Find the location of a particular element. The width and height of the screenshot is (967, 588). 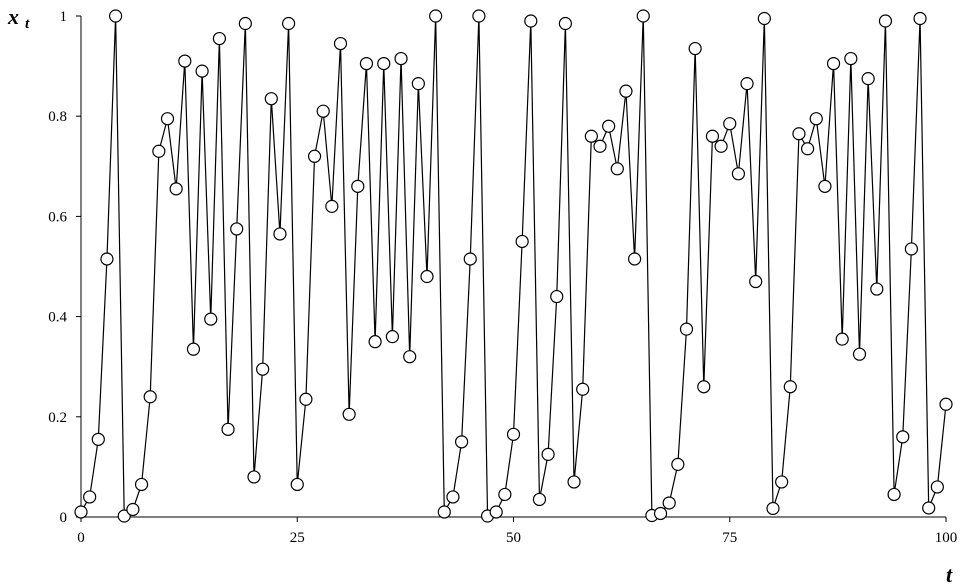

y-axis-title-main: x is located at coordinates (13, 16).